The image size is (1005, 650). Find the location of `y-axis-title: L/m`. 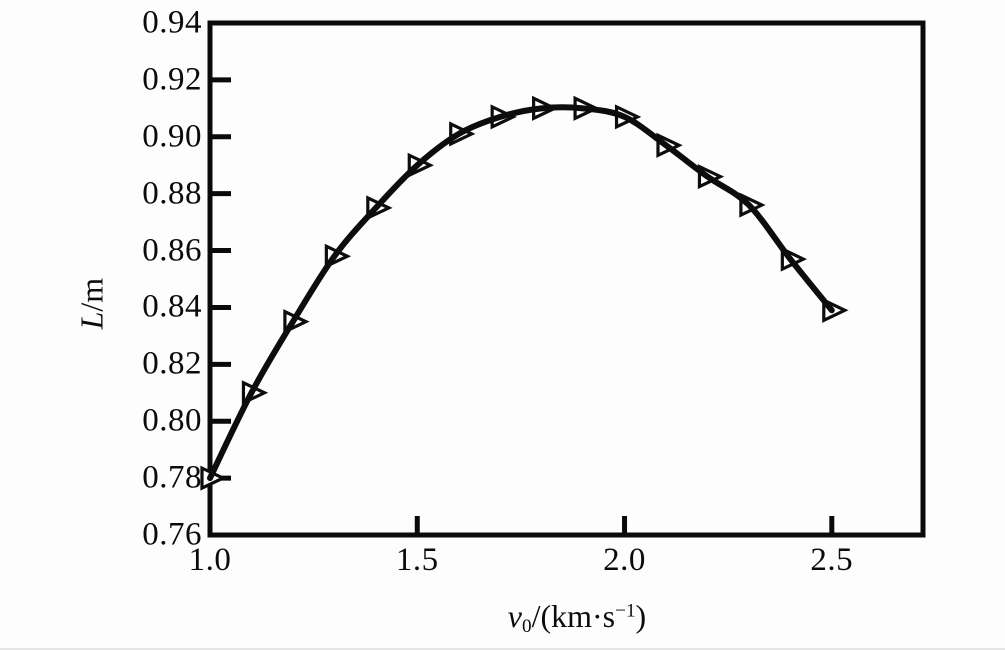

y-axis-title: L/m is located at coordinates (91, 304).